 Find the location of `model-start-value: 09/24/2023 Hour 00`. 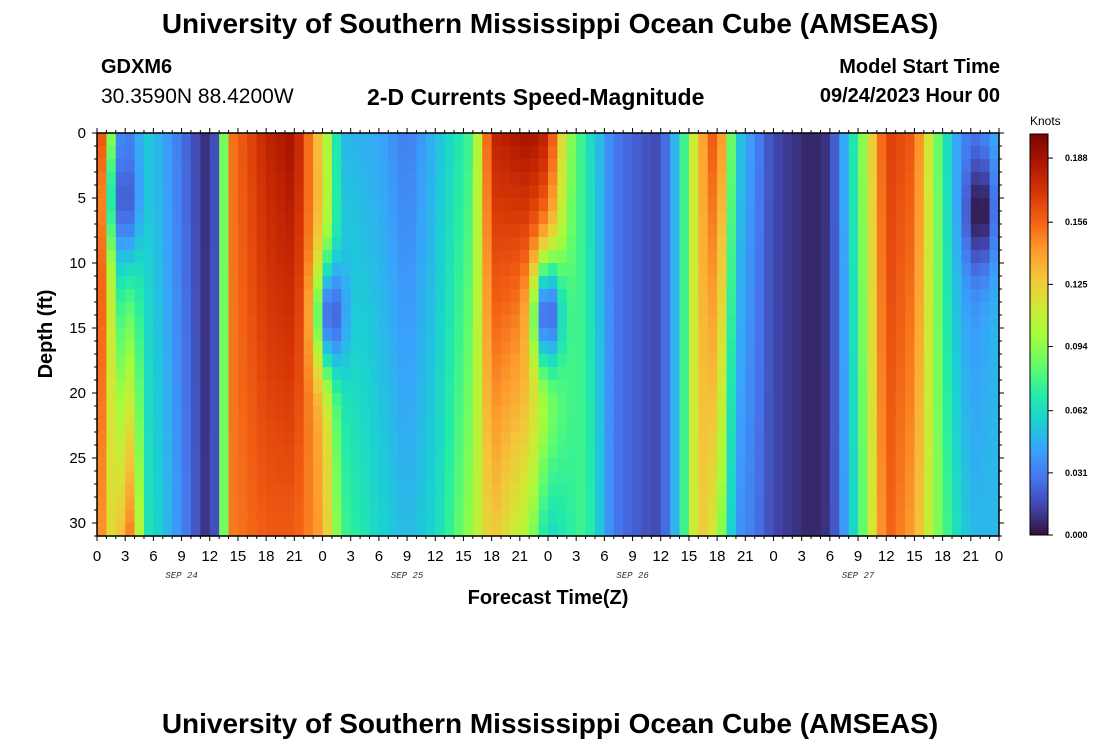

model-start-value: 09/24/2023 Hour 00 is located at coordinates (909, 96).